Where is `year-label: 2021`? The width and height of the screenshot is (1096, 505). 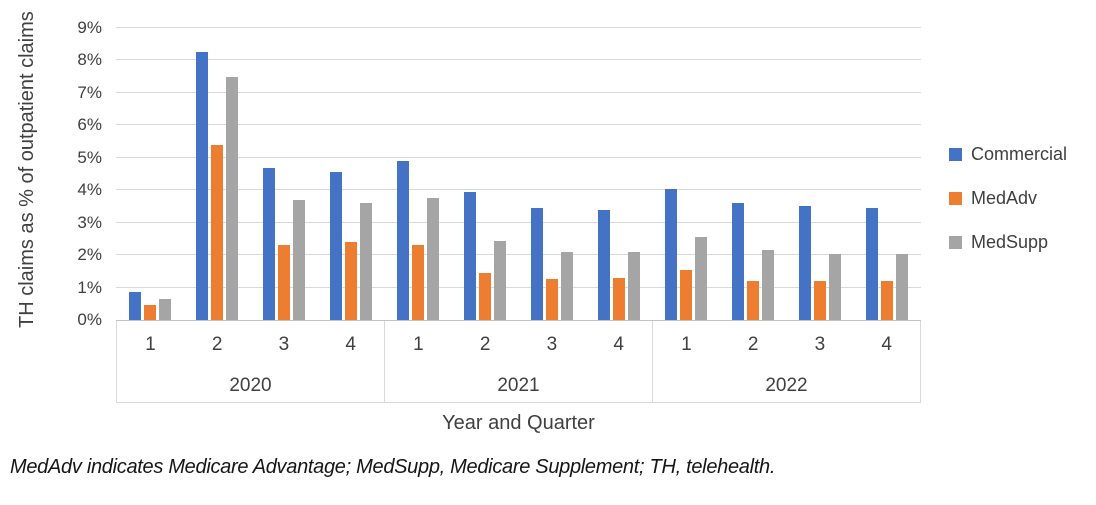 year-label: 2021 is located at coordinates (518, 385).